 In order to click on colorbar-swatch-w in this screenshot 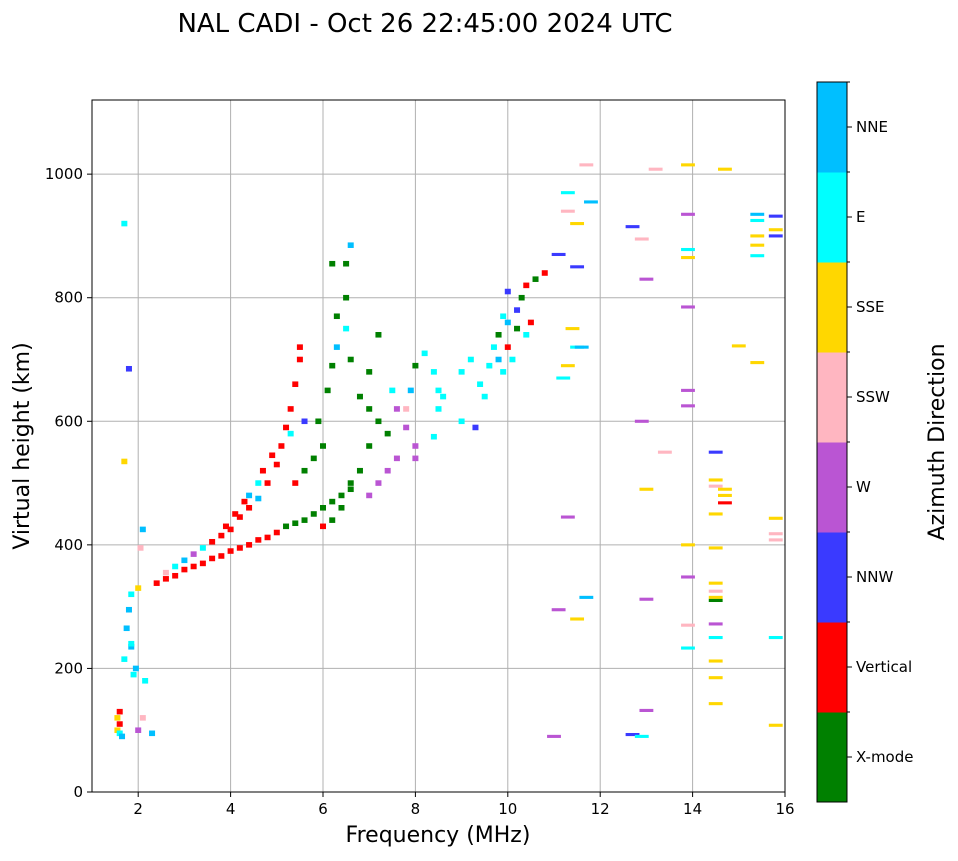, I will do `click(832, 487)`.